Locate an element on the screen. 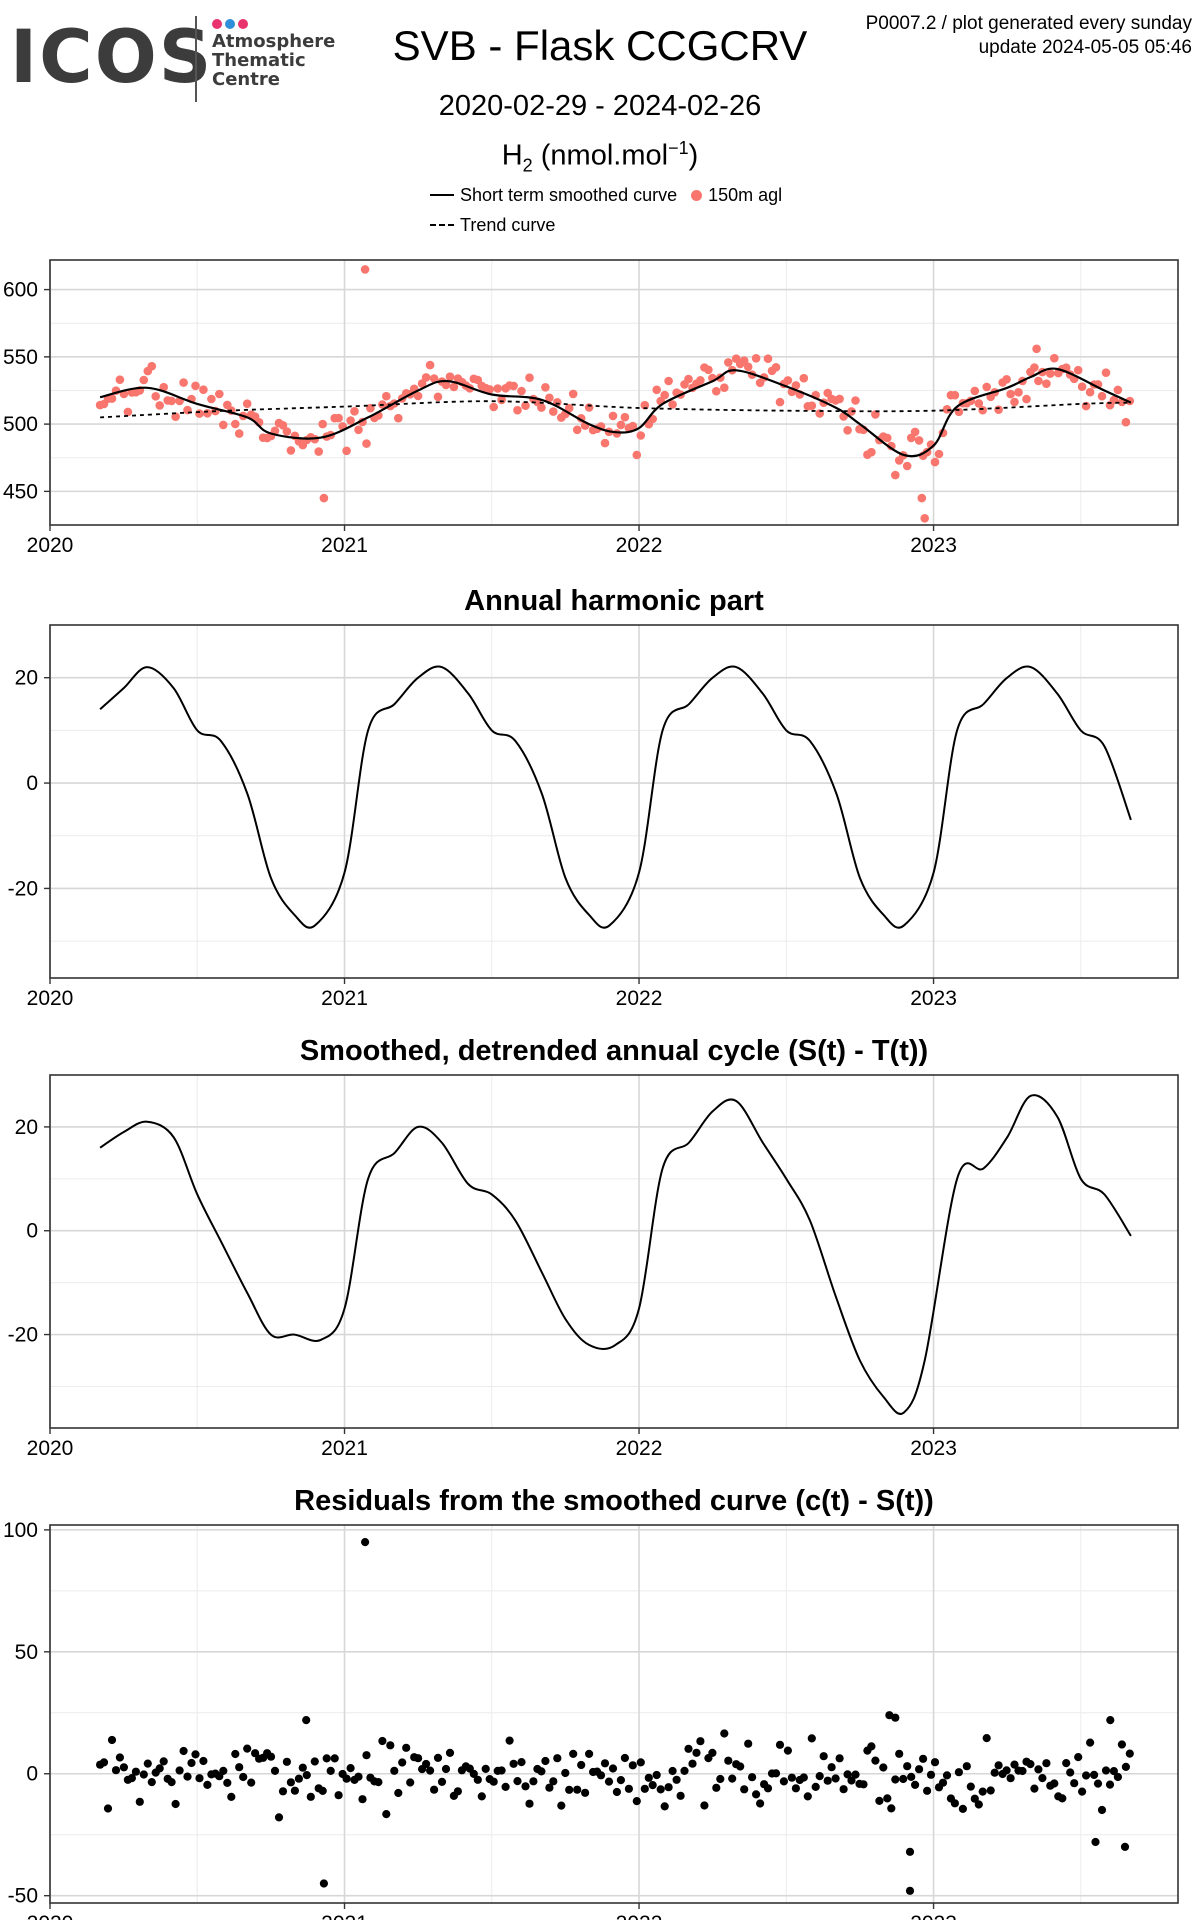  data-point-outlier is located at coordinates (365, 269).